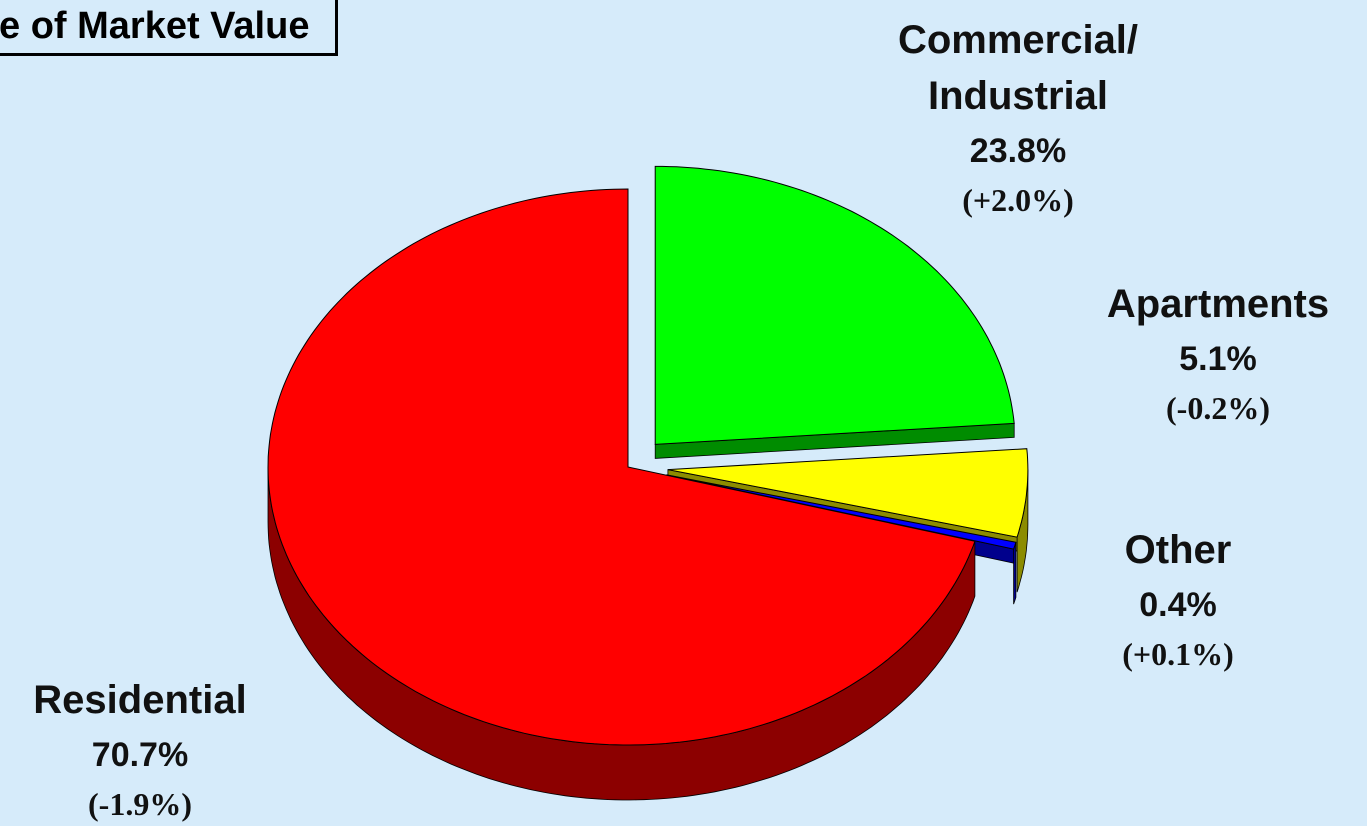 The height and width of the screenshot is (826, 1367). Describe the element at coordinates (1178, 654) in the screenshot. I see `change-label: (+0.1%)` at that location.